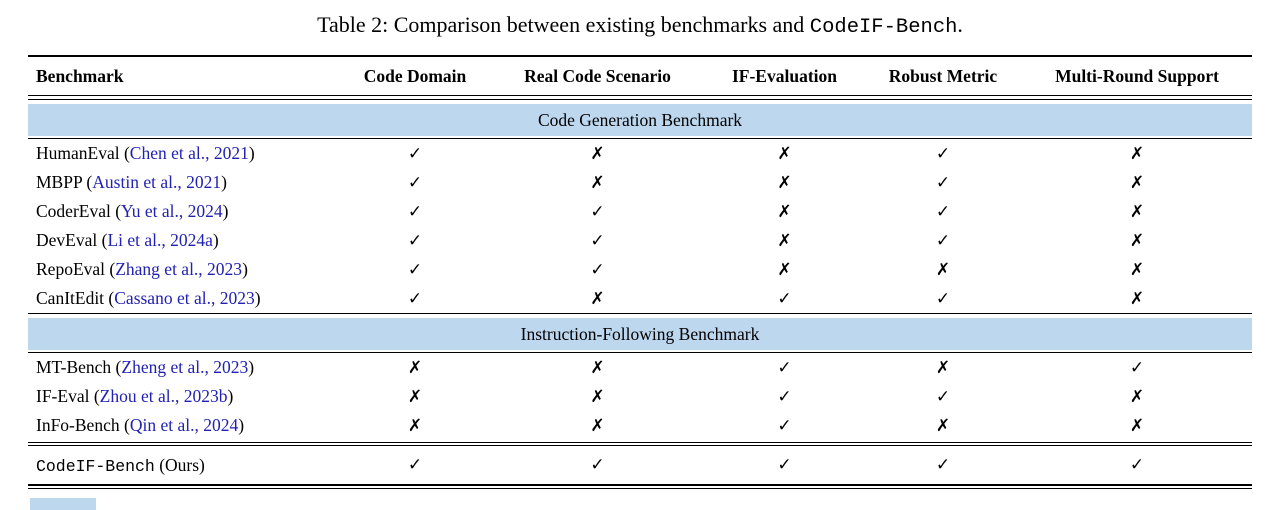  Describe the element at coordinates (640, 313) in the screenshot. I see `section-divider-rule` at that location.